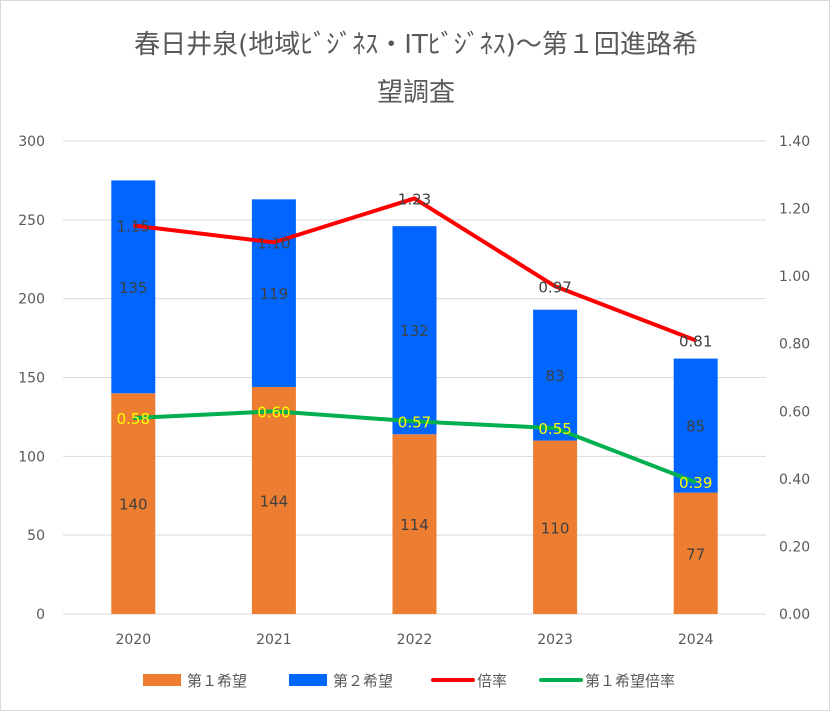 The width and height of the screenshot is (830, 712). I want to click on line-data-label: 0.60, so click(273, 412).